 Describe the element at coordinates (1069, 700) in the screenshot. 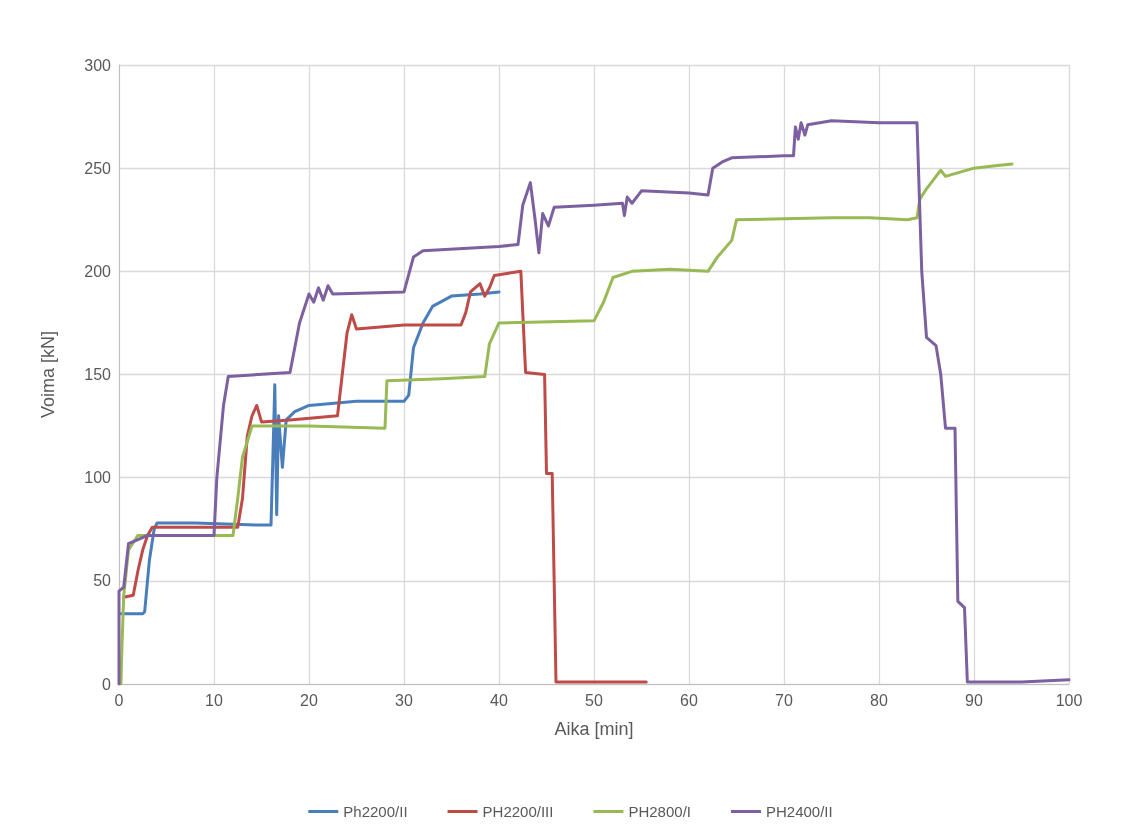

I see `x-tick-label: 100` at that location.